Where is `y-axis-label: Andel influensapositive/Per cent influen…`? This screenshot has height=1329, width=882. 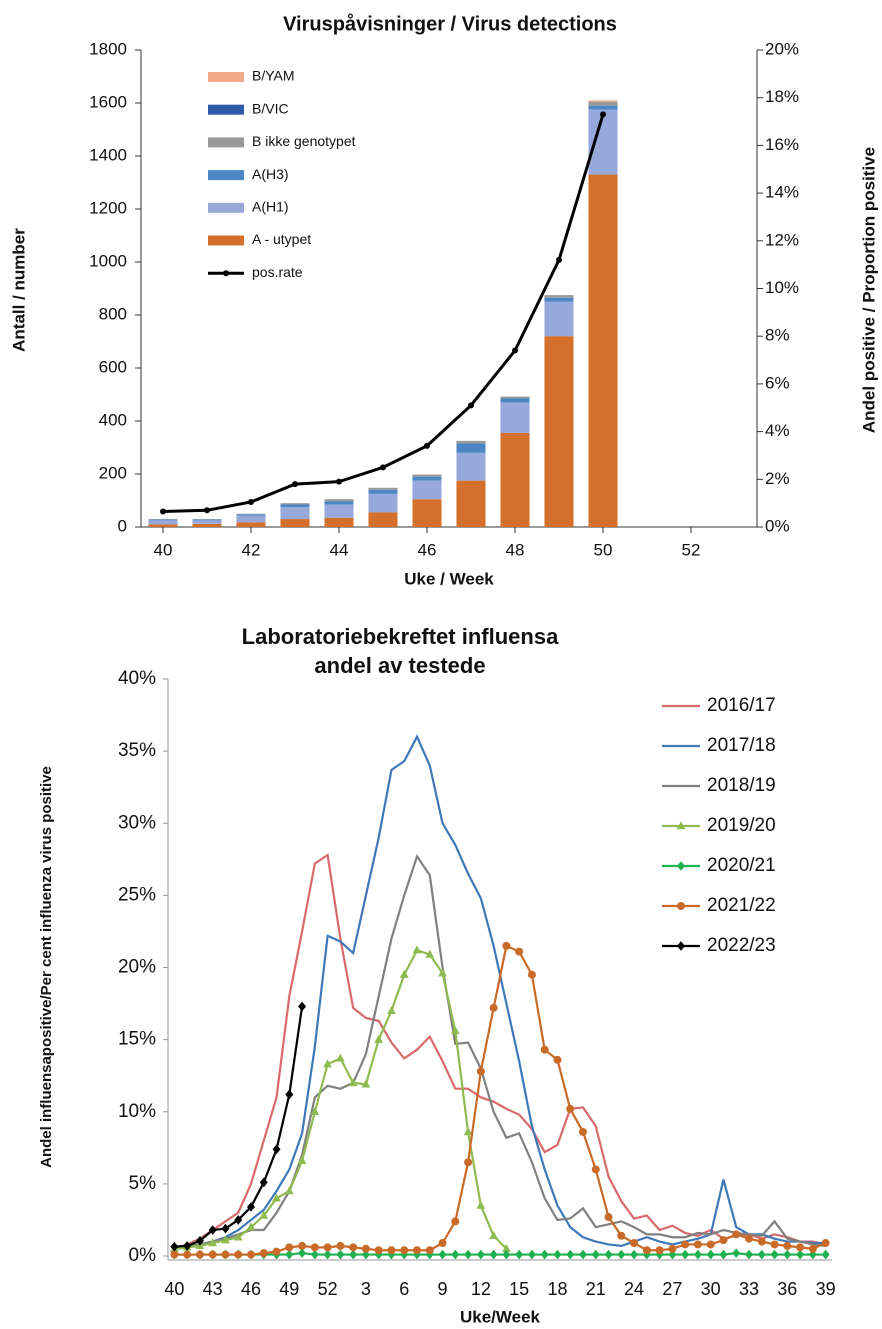
y-axis-label: Andel influensapositive/Per cent influen… is located at coordinates (46, 967).